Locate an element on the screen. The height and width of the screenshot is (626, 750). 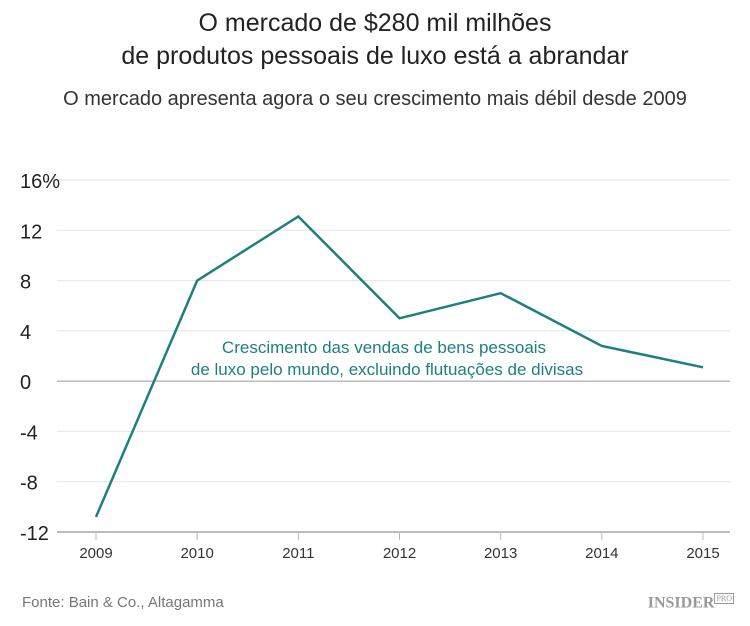
y-tick-label: 4 is located at coordinates (25, 333).